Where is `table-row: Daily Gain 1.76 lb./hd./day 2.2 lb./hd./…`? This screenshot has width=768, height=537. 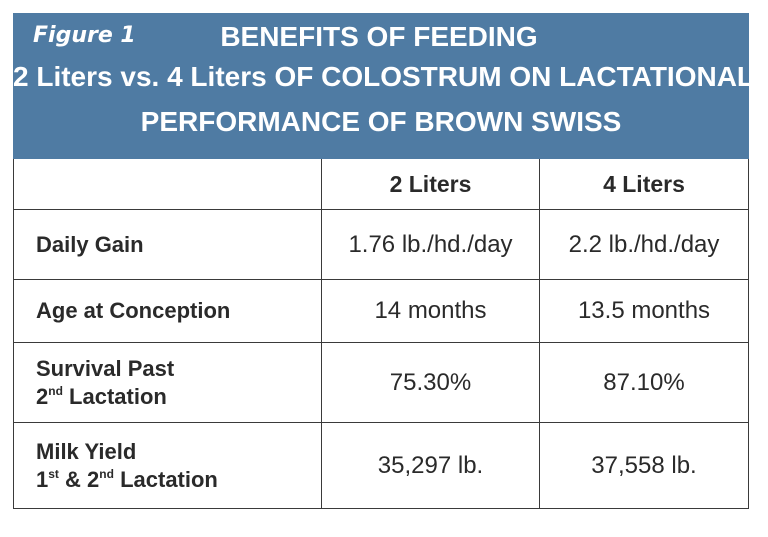
table-row: Daily Gain 1.76 lb./hd./day 2.2 lb./hd./… is located at coordinates (381, 244).